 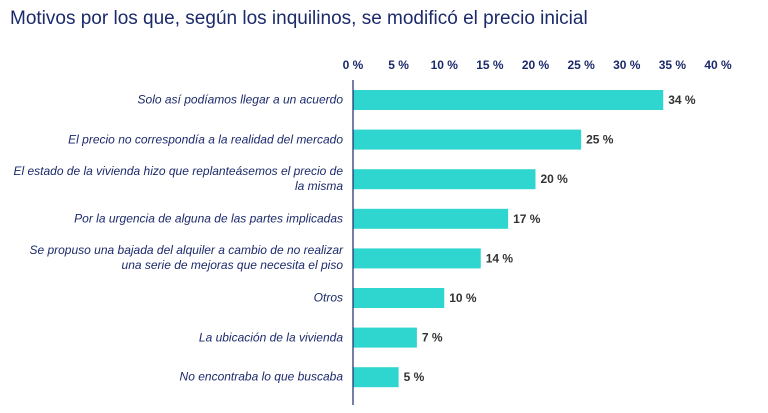 I want to click on x-tick-label-0: 0 %, so click(x=353, y=65).